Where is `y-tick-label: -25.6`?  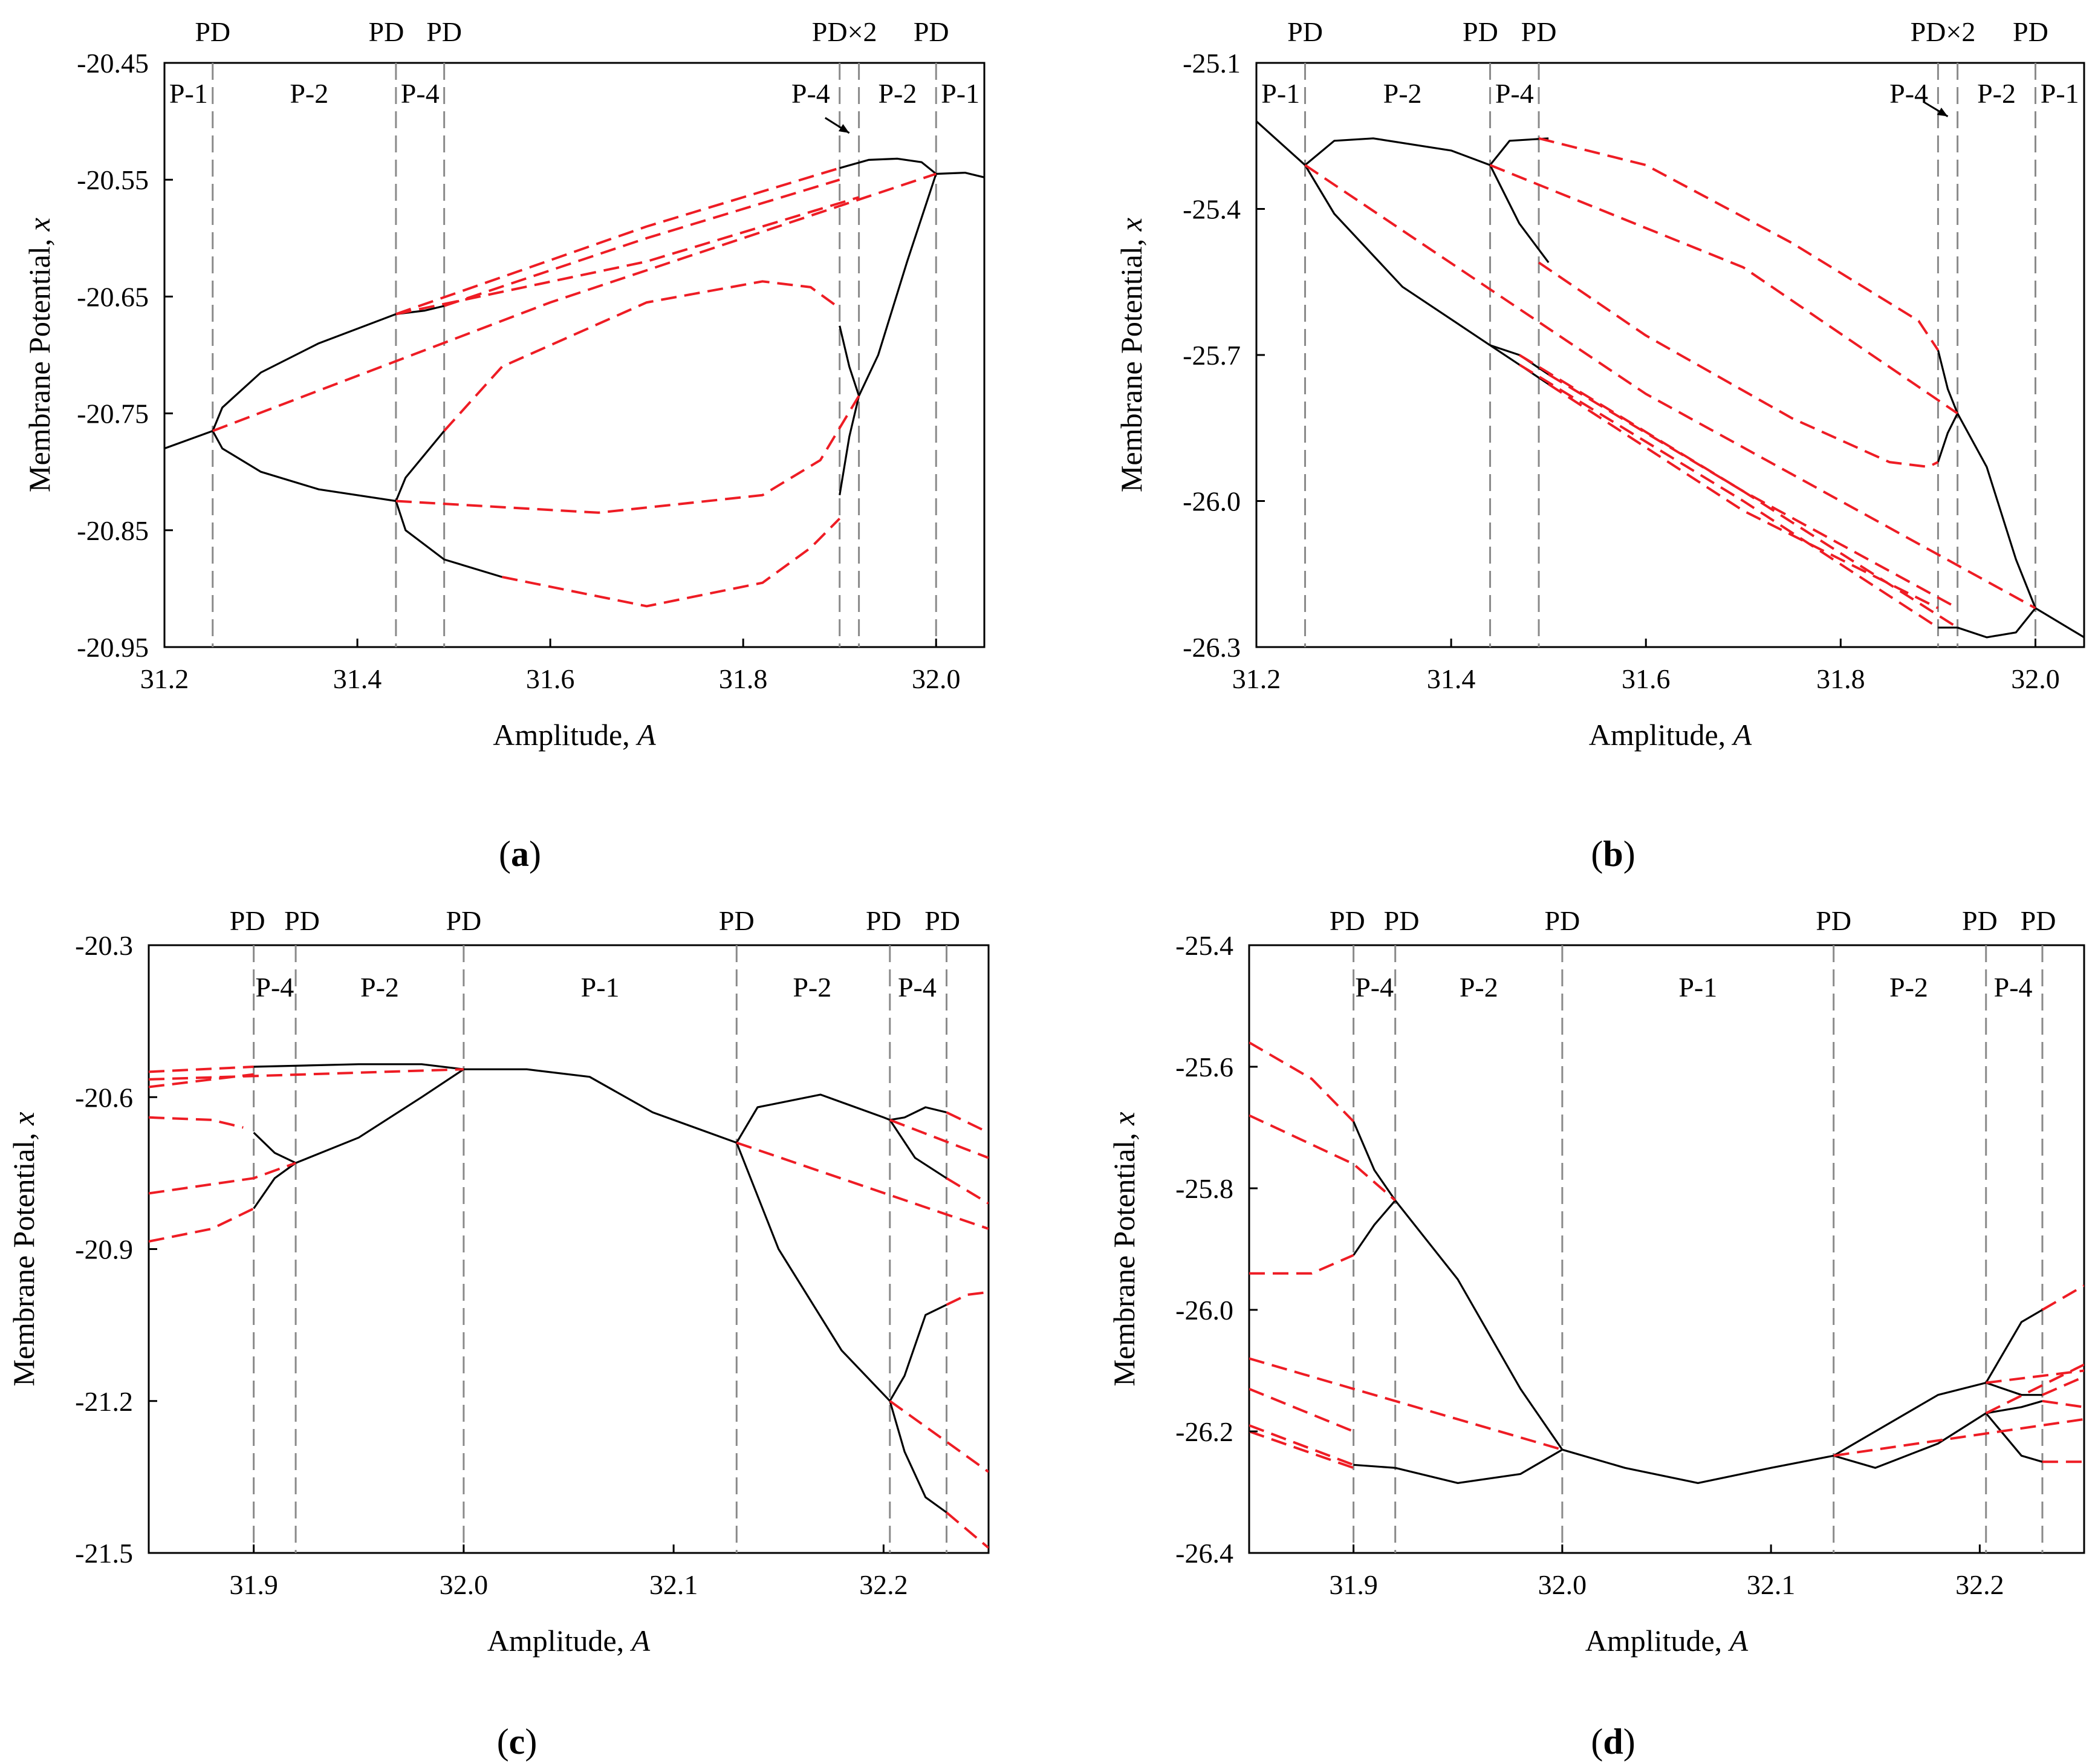
y-tick-label: -25.6 is located at coordinates (1204, 1067).